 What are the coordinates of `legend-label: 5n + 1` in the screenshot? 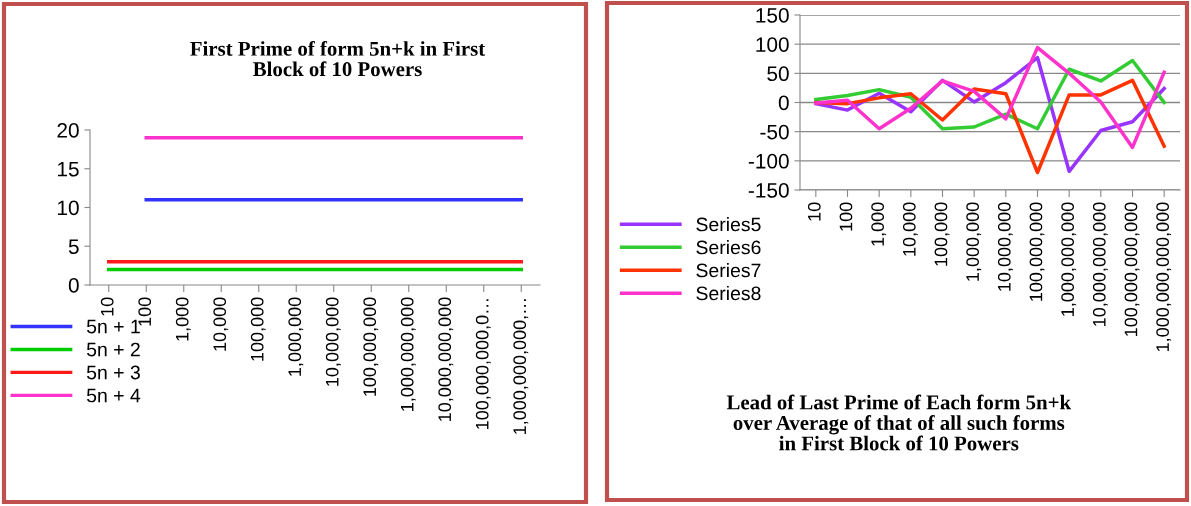 It's located at (113, 326).